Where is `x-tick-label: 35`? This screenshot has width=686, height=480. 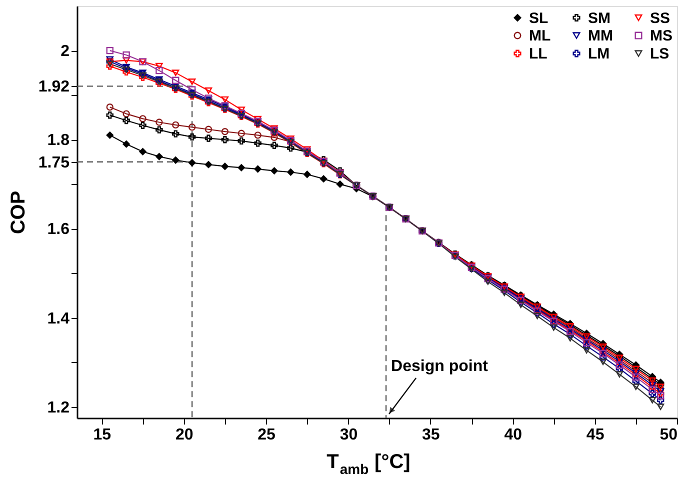
x-tick-label: 35 is located at coordinates (431, 435).